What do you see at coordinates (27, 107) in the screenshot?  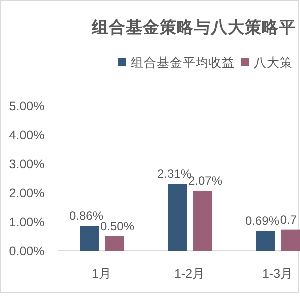 I see `y-tick-label: 5.00%` at bounding box center [27, 107].